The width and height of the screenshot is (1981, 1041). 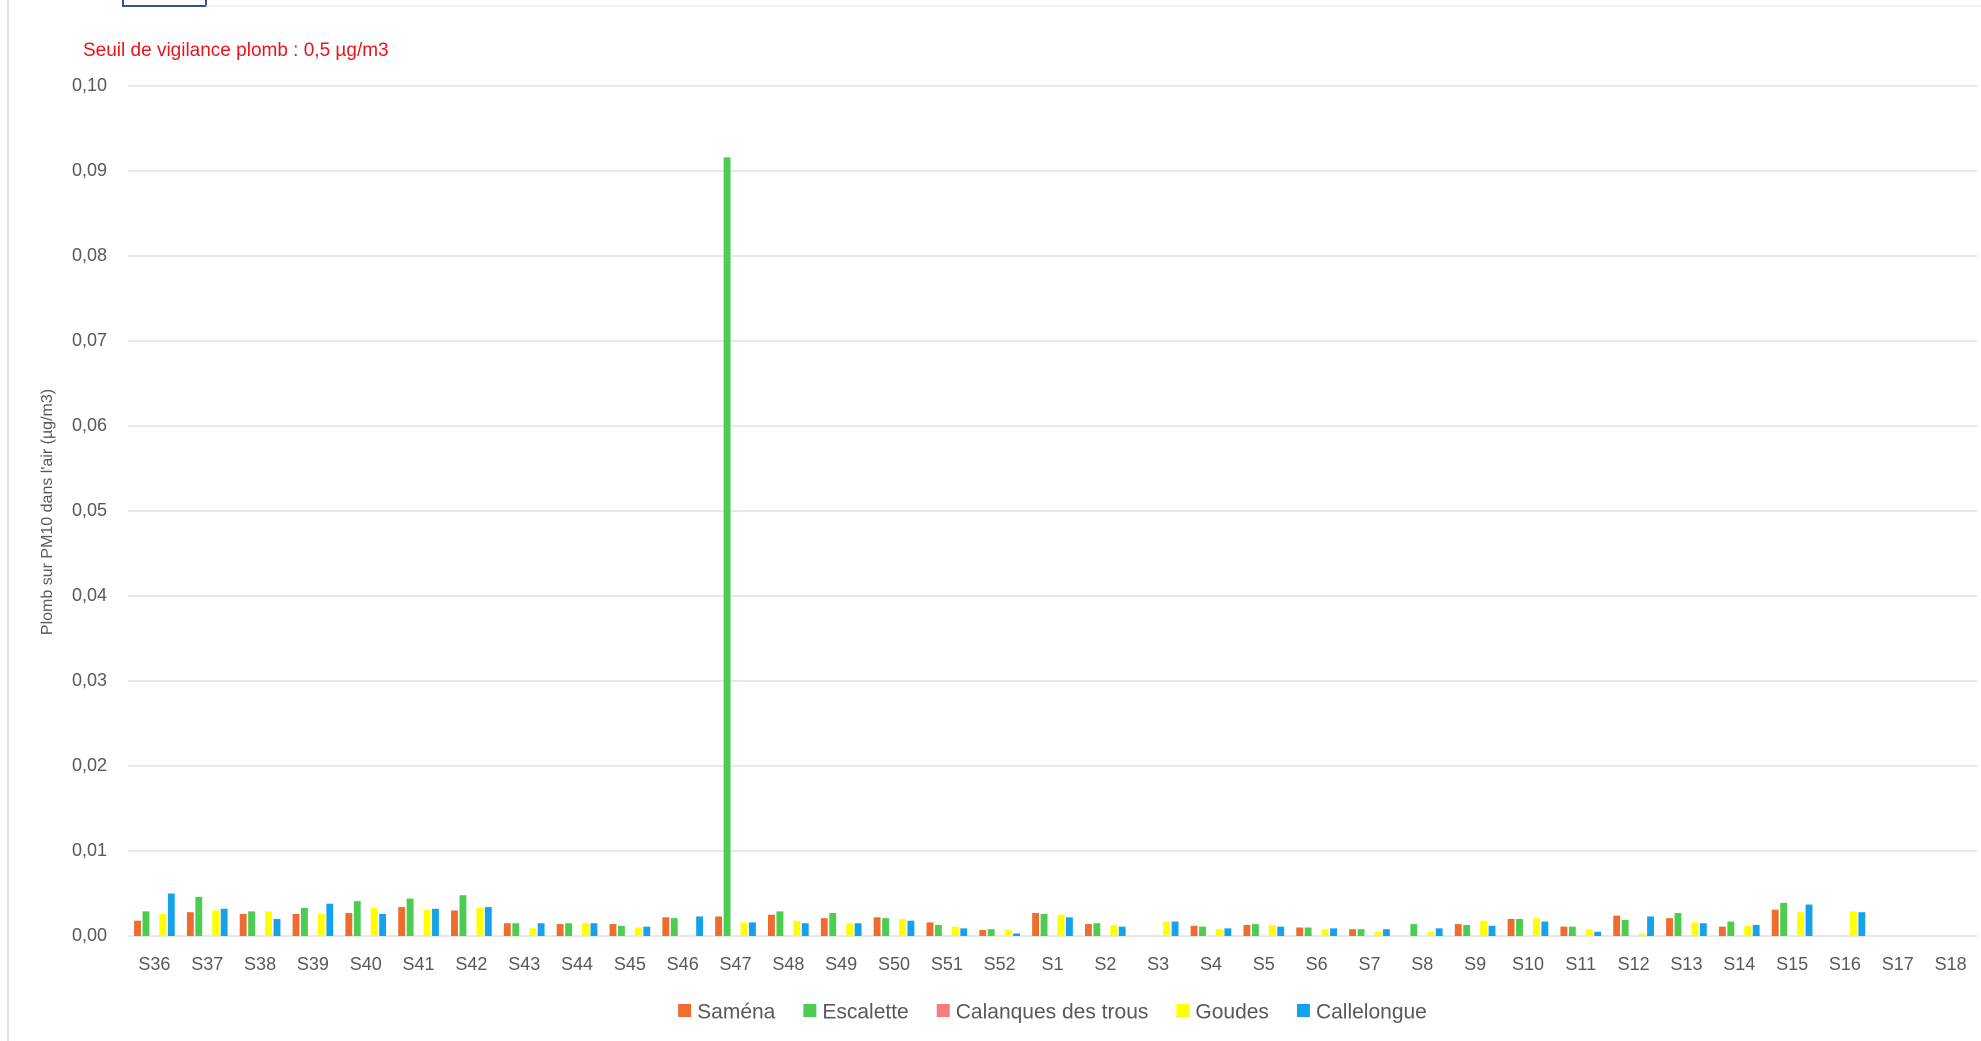 What do you see at coordinates (89, 850) in the screenshot?
I see `y-tick-label: 0,01` at bounding box center [89, 850].